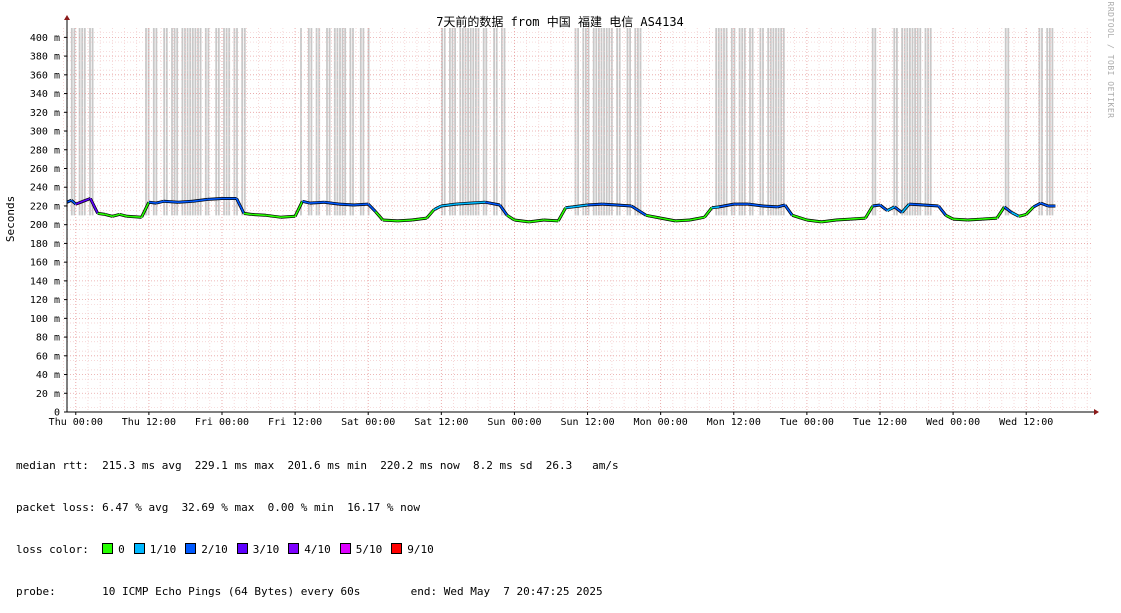 This screenshot has width=1121, height=613. Describe the element at coordinates (76, 422) in the screenshot. I see `x-tick-label: Thu 00:00` at that location.